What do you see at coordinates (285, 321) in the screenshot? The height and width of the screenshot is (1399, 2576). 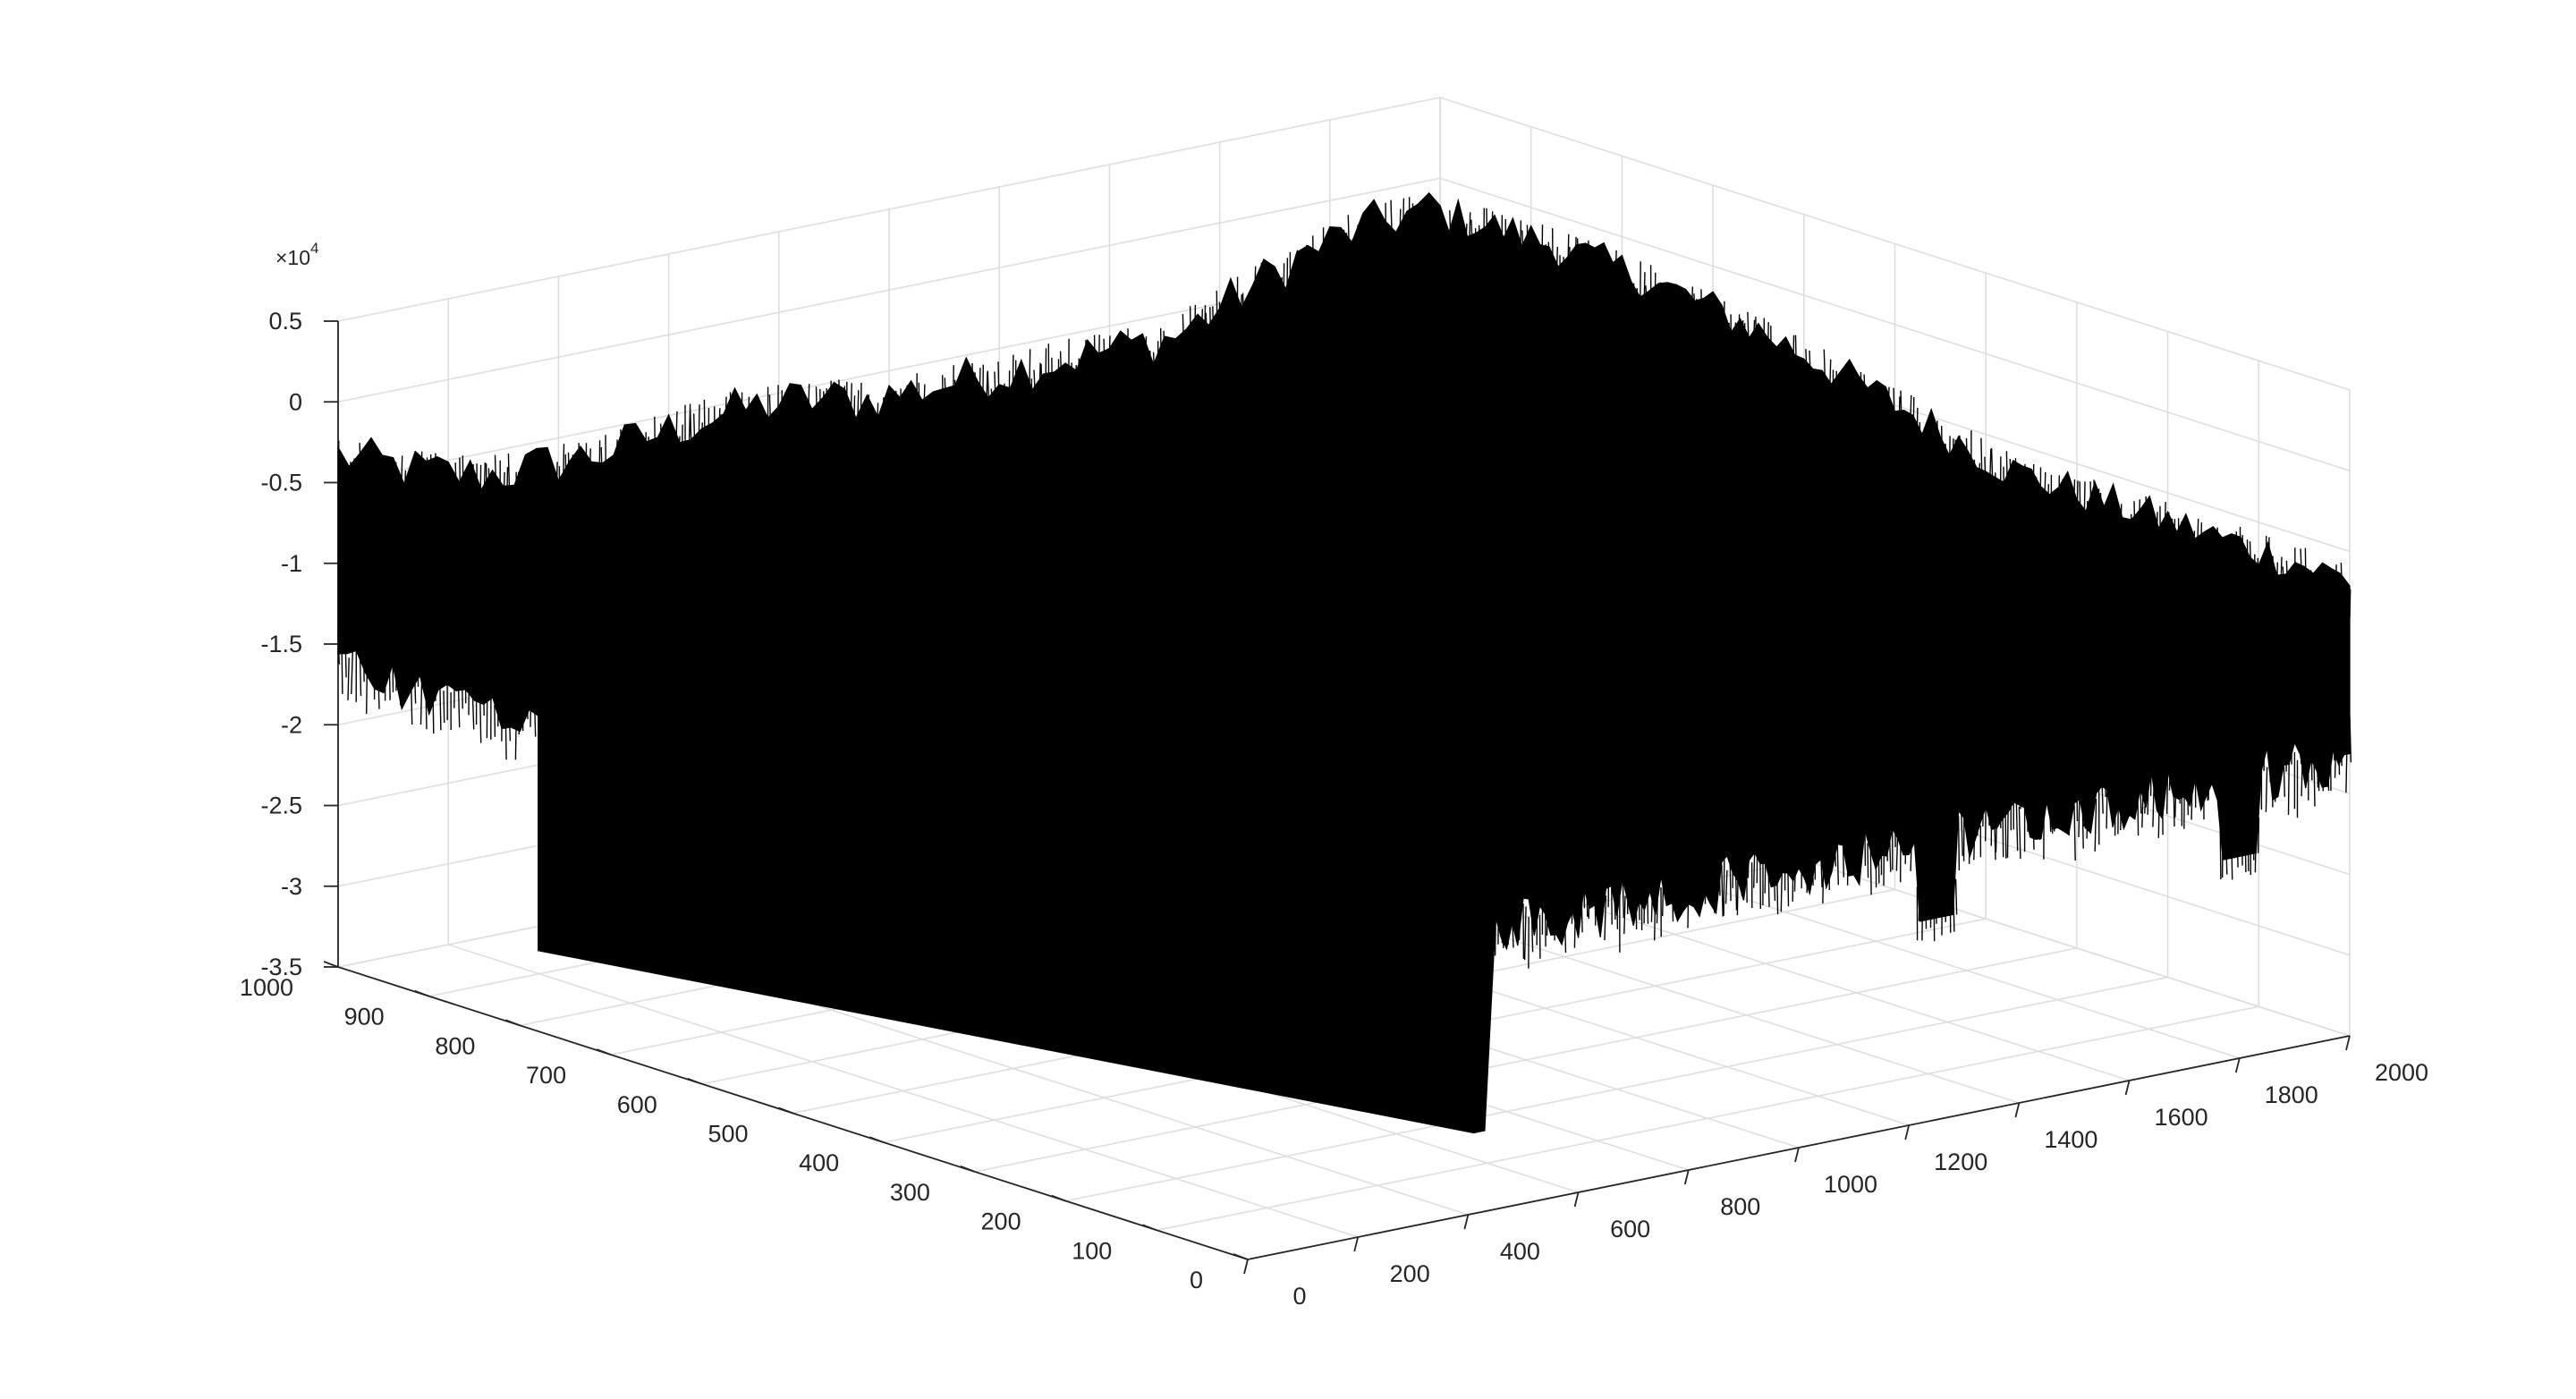 I see `z-tick-label: 0.5` at bounding box center [285, 321].